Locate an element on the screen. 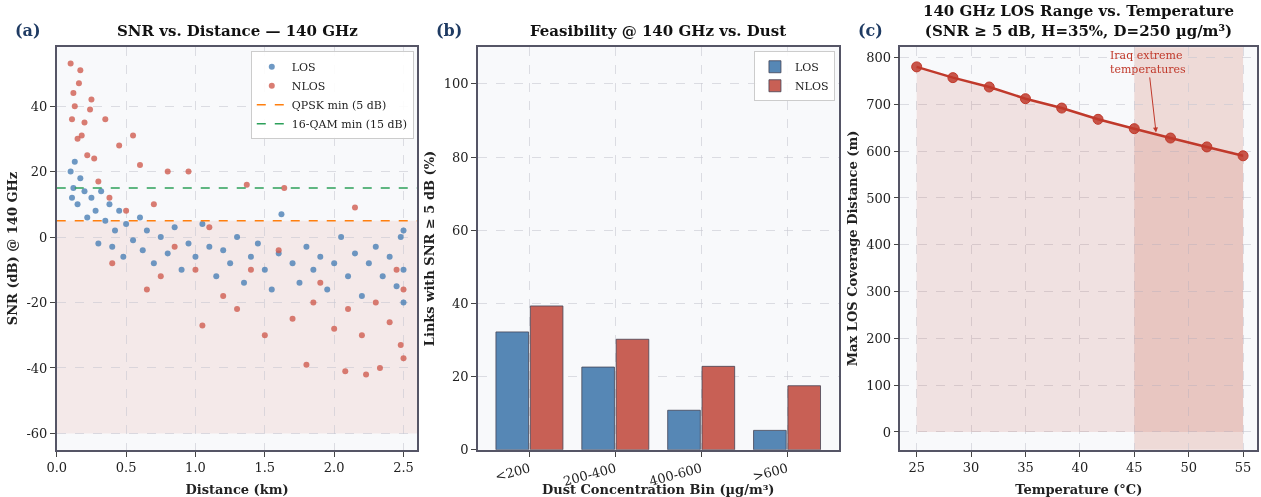 The width and height of the screenshot is (1261, 497). x-tick-label: 50 is located at coordinates (1188, 468).